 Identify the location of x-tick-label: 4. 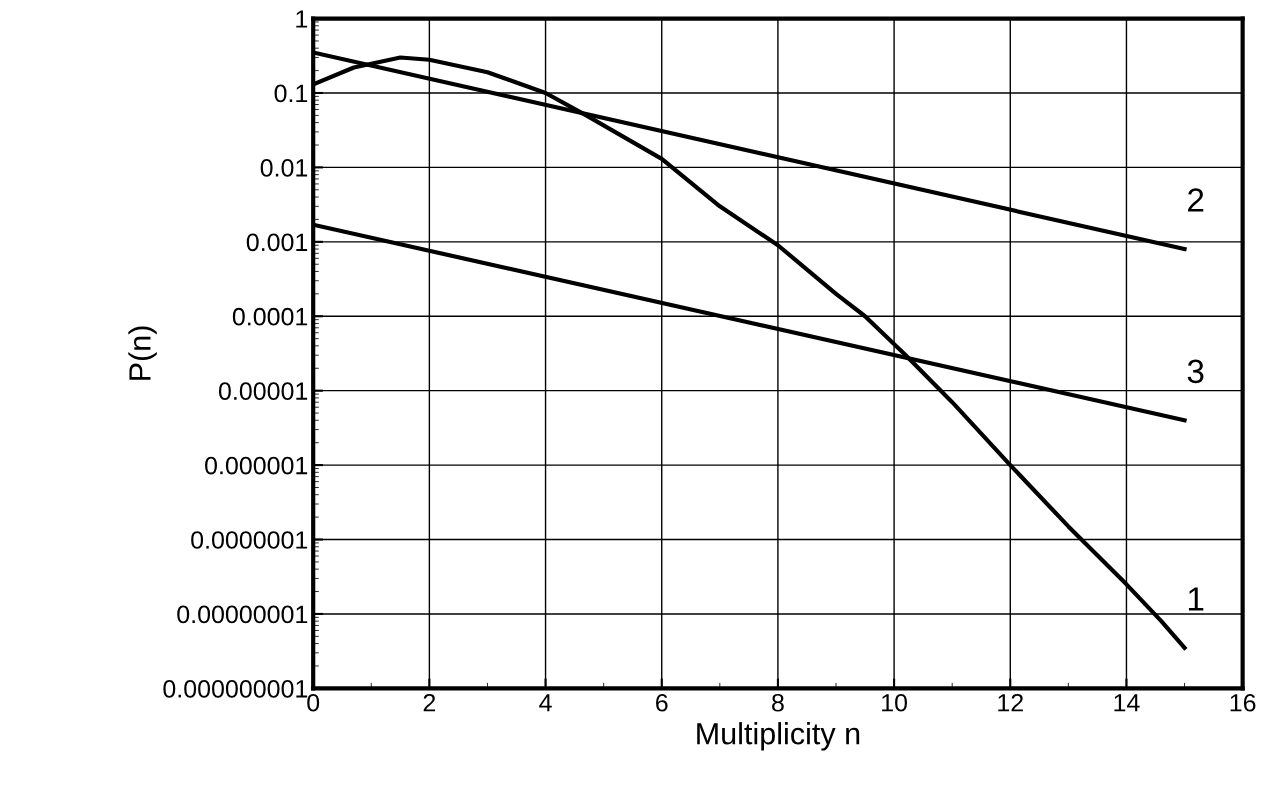
(545, 703).